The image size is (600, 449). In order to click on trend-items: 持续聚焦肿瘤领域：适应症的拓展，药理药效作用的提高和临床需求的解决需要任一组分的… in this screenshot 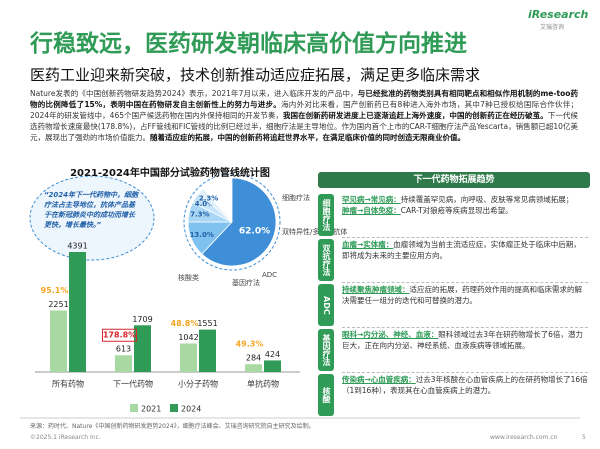, I will do `click(465, 295)`.